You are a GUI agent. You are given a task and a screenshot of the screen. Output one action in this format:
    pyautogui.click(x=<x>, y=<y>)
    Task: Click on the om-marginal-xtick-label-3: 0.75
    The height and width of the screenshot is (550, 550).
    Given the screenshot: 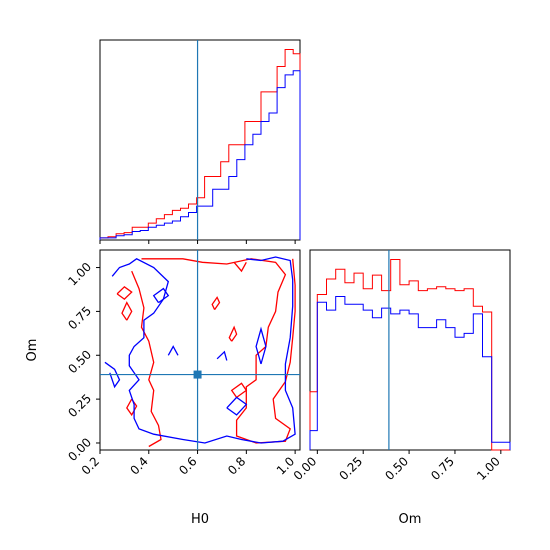 What is the action you would take?
    pyautogui.click(x=442, y=468)
    